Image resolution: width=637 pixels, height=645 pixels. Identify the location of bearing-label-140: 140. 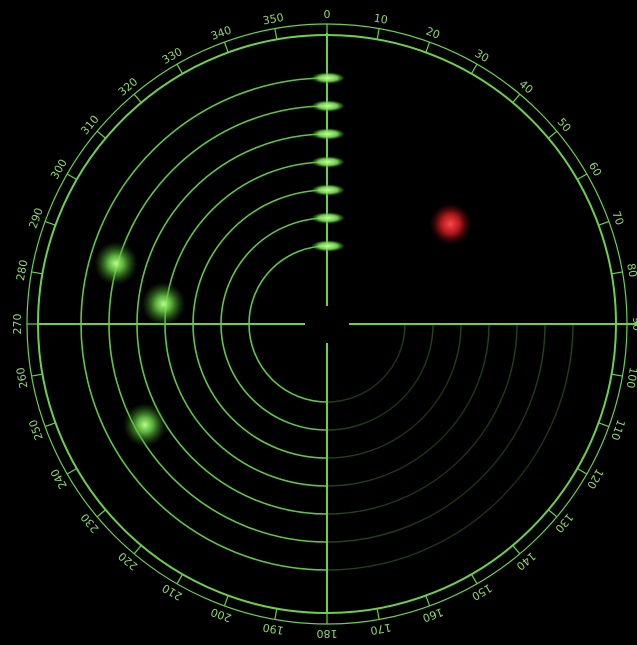
(526, 560).